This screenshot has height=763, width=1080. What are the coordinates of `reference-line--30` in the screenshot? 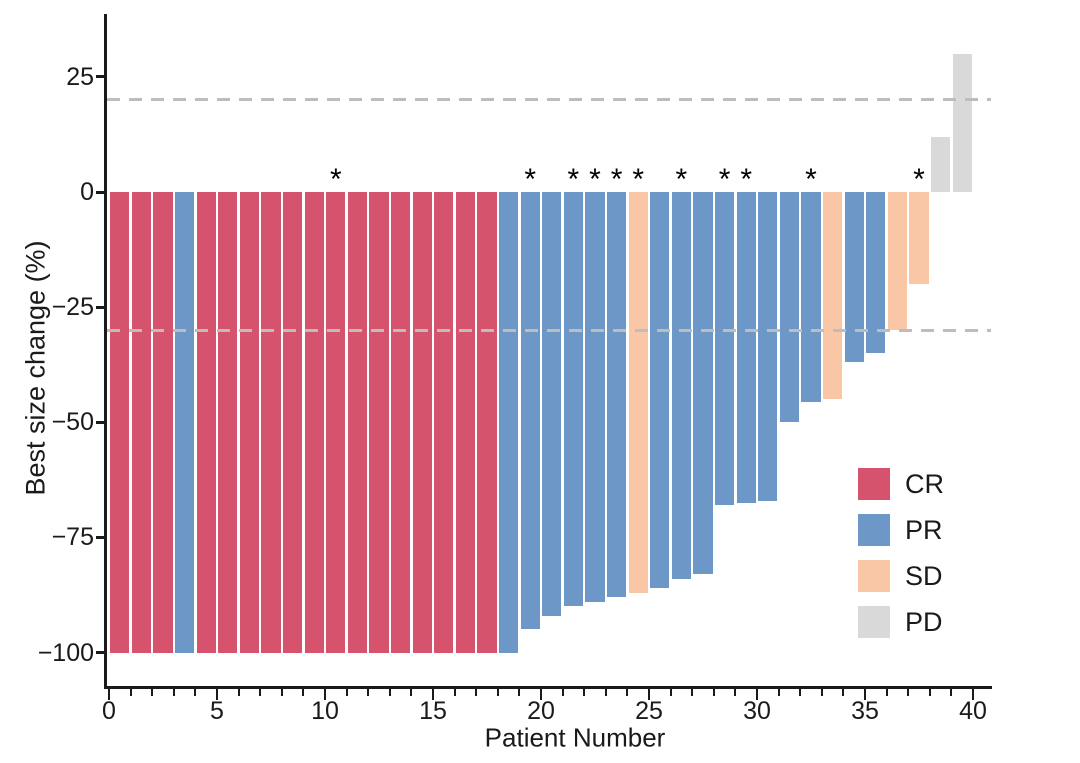 It's located at (549, 330).